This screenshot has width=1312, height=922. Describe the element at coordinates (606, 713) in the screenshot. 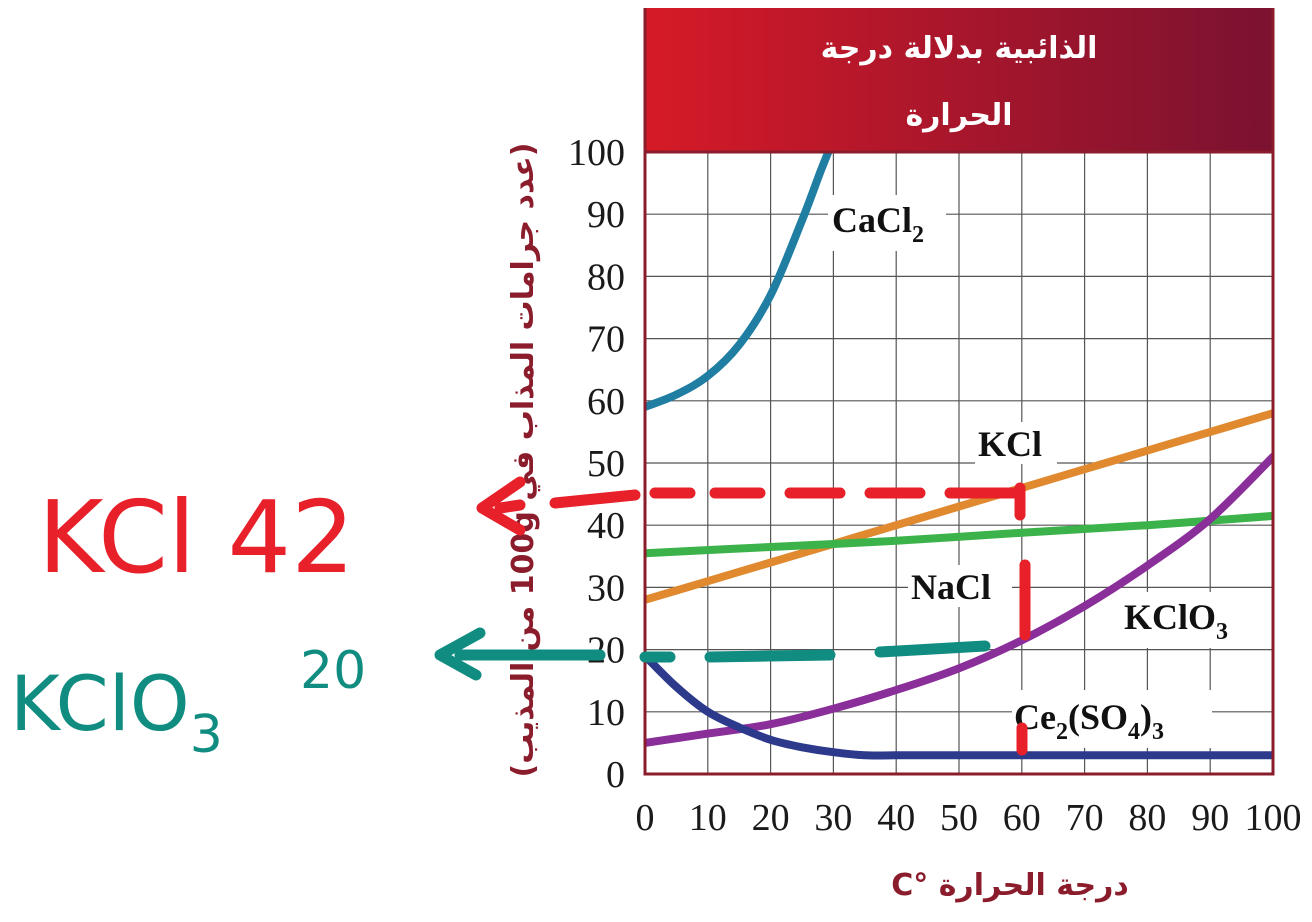

I see `y-tick-label-10: 10` at that location.